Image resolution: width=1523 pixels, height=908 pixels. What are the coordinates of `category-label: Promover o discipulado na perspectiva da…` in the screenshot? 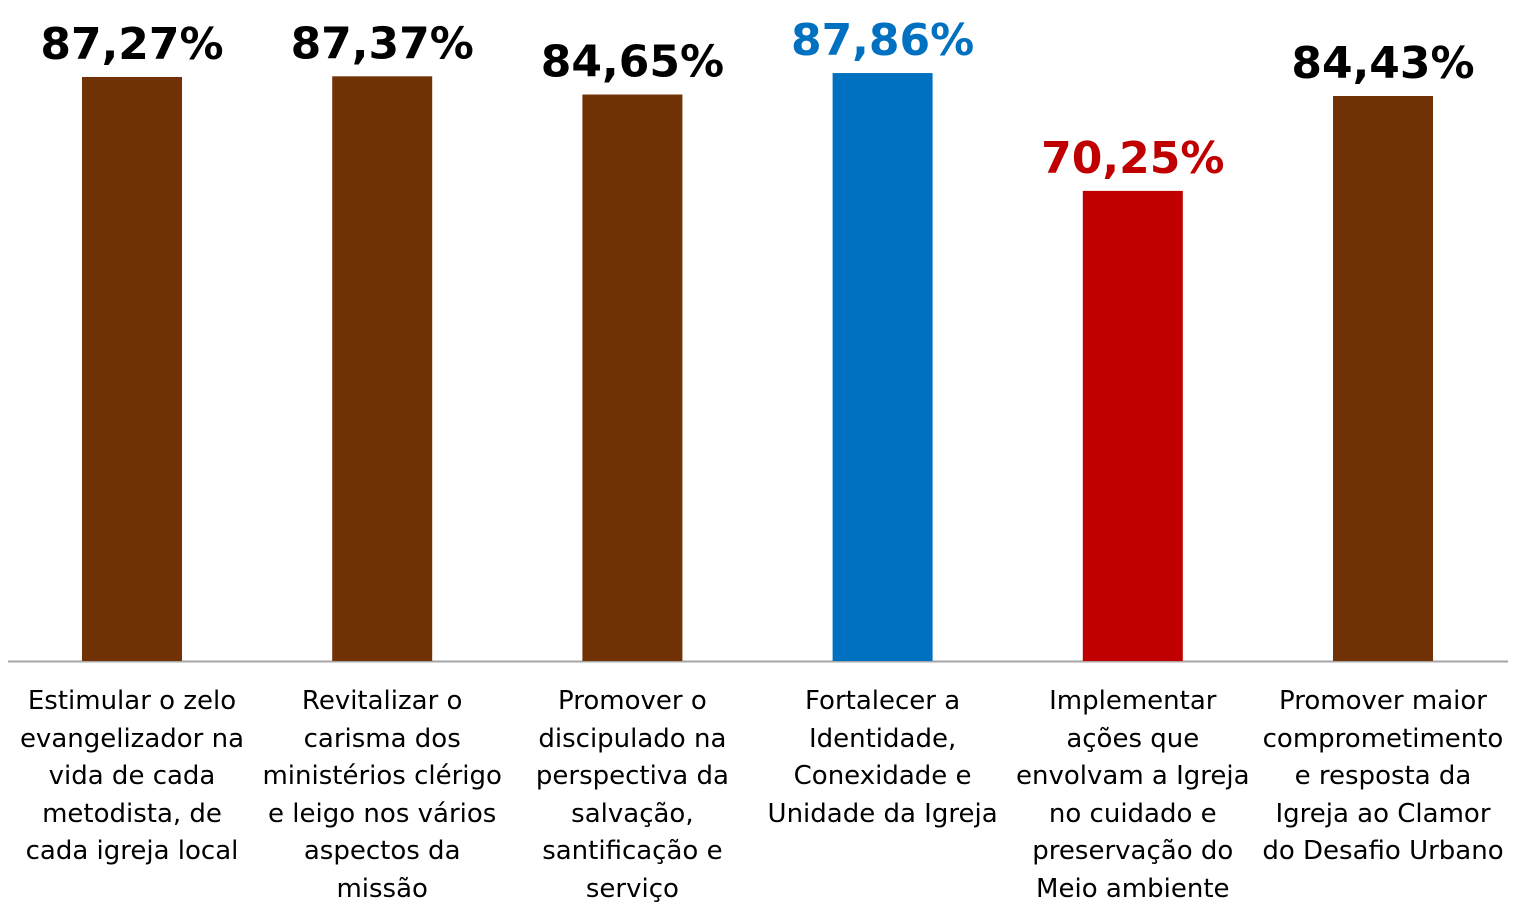 It's located at (632, 795).